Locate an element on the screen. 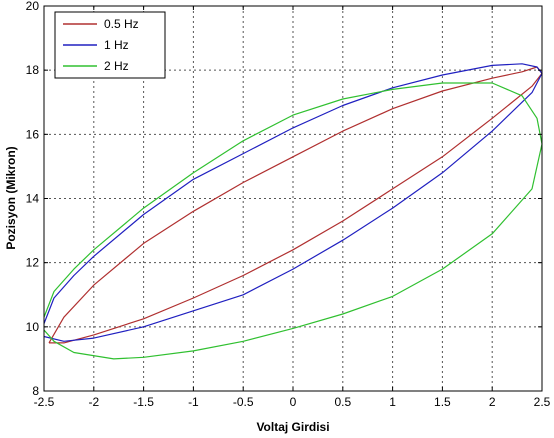 This screenshot has width=554, height=438. x-tick-label: -1.5 is located at coordinates (143, 402).